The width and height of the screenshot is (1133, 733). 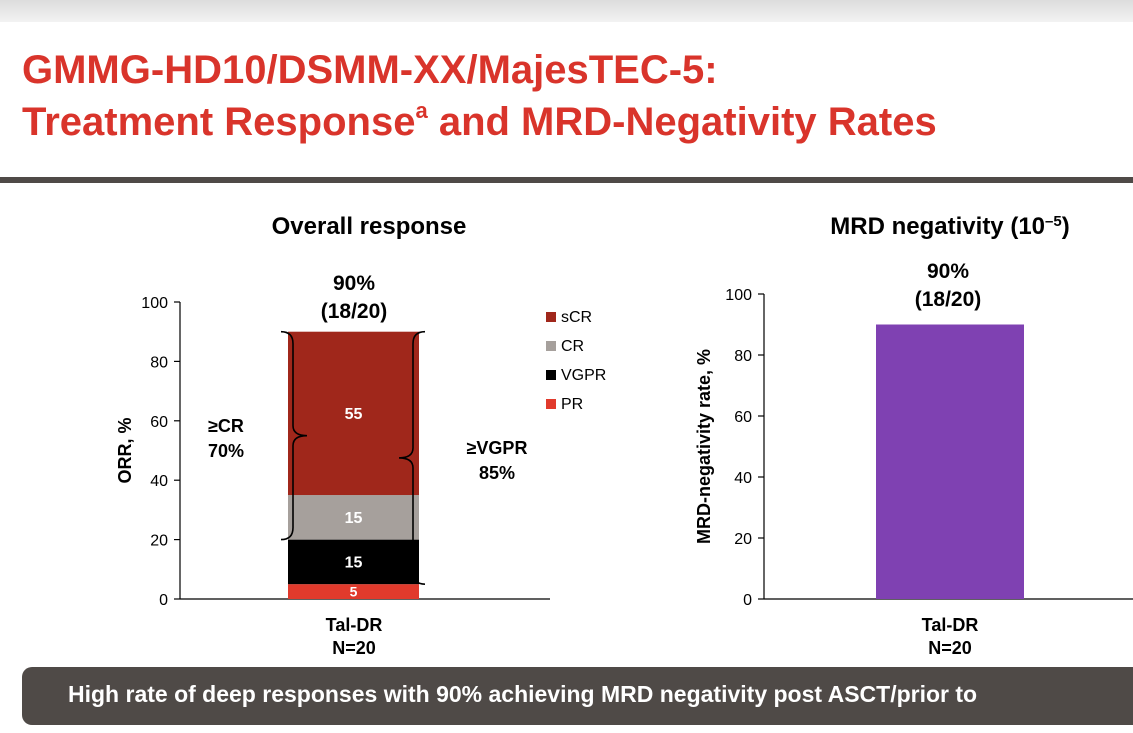 I want to click on chart1-legend-swatch-pr, so click(x=551, y=404).